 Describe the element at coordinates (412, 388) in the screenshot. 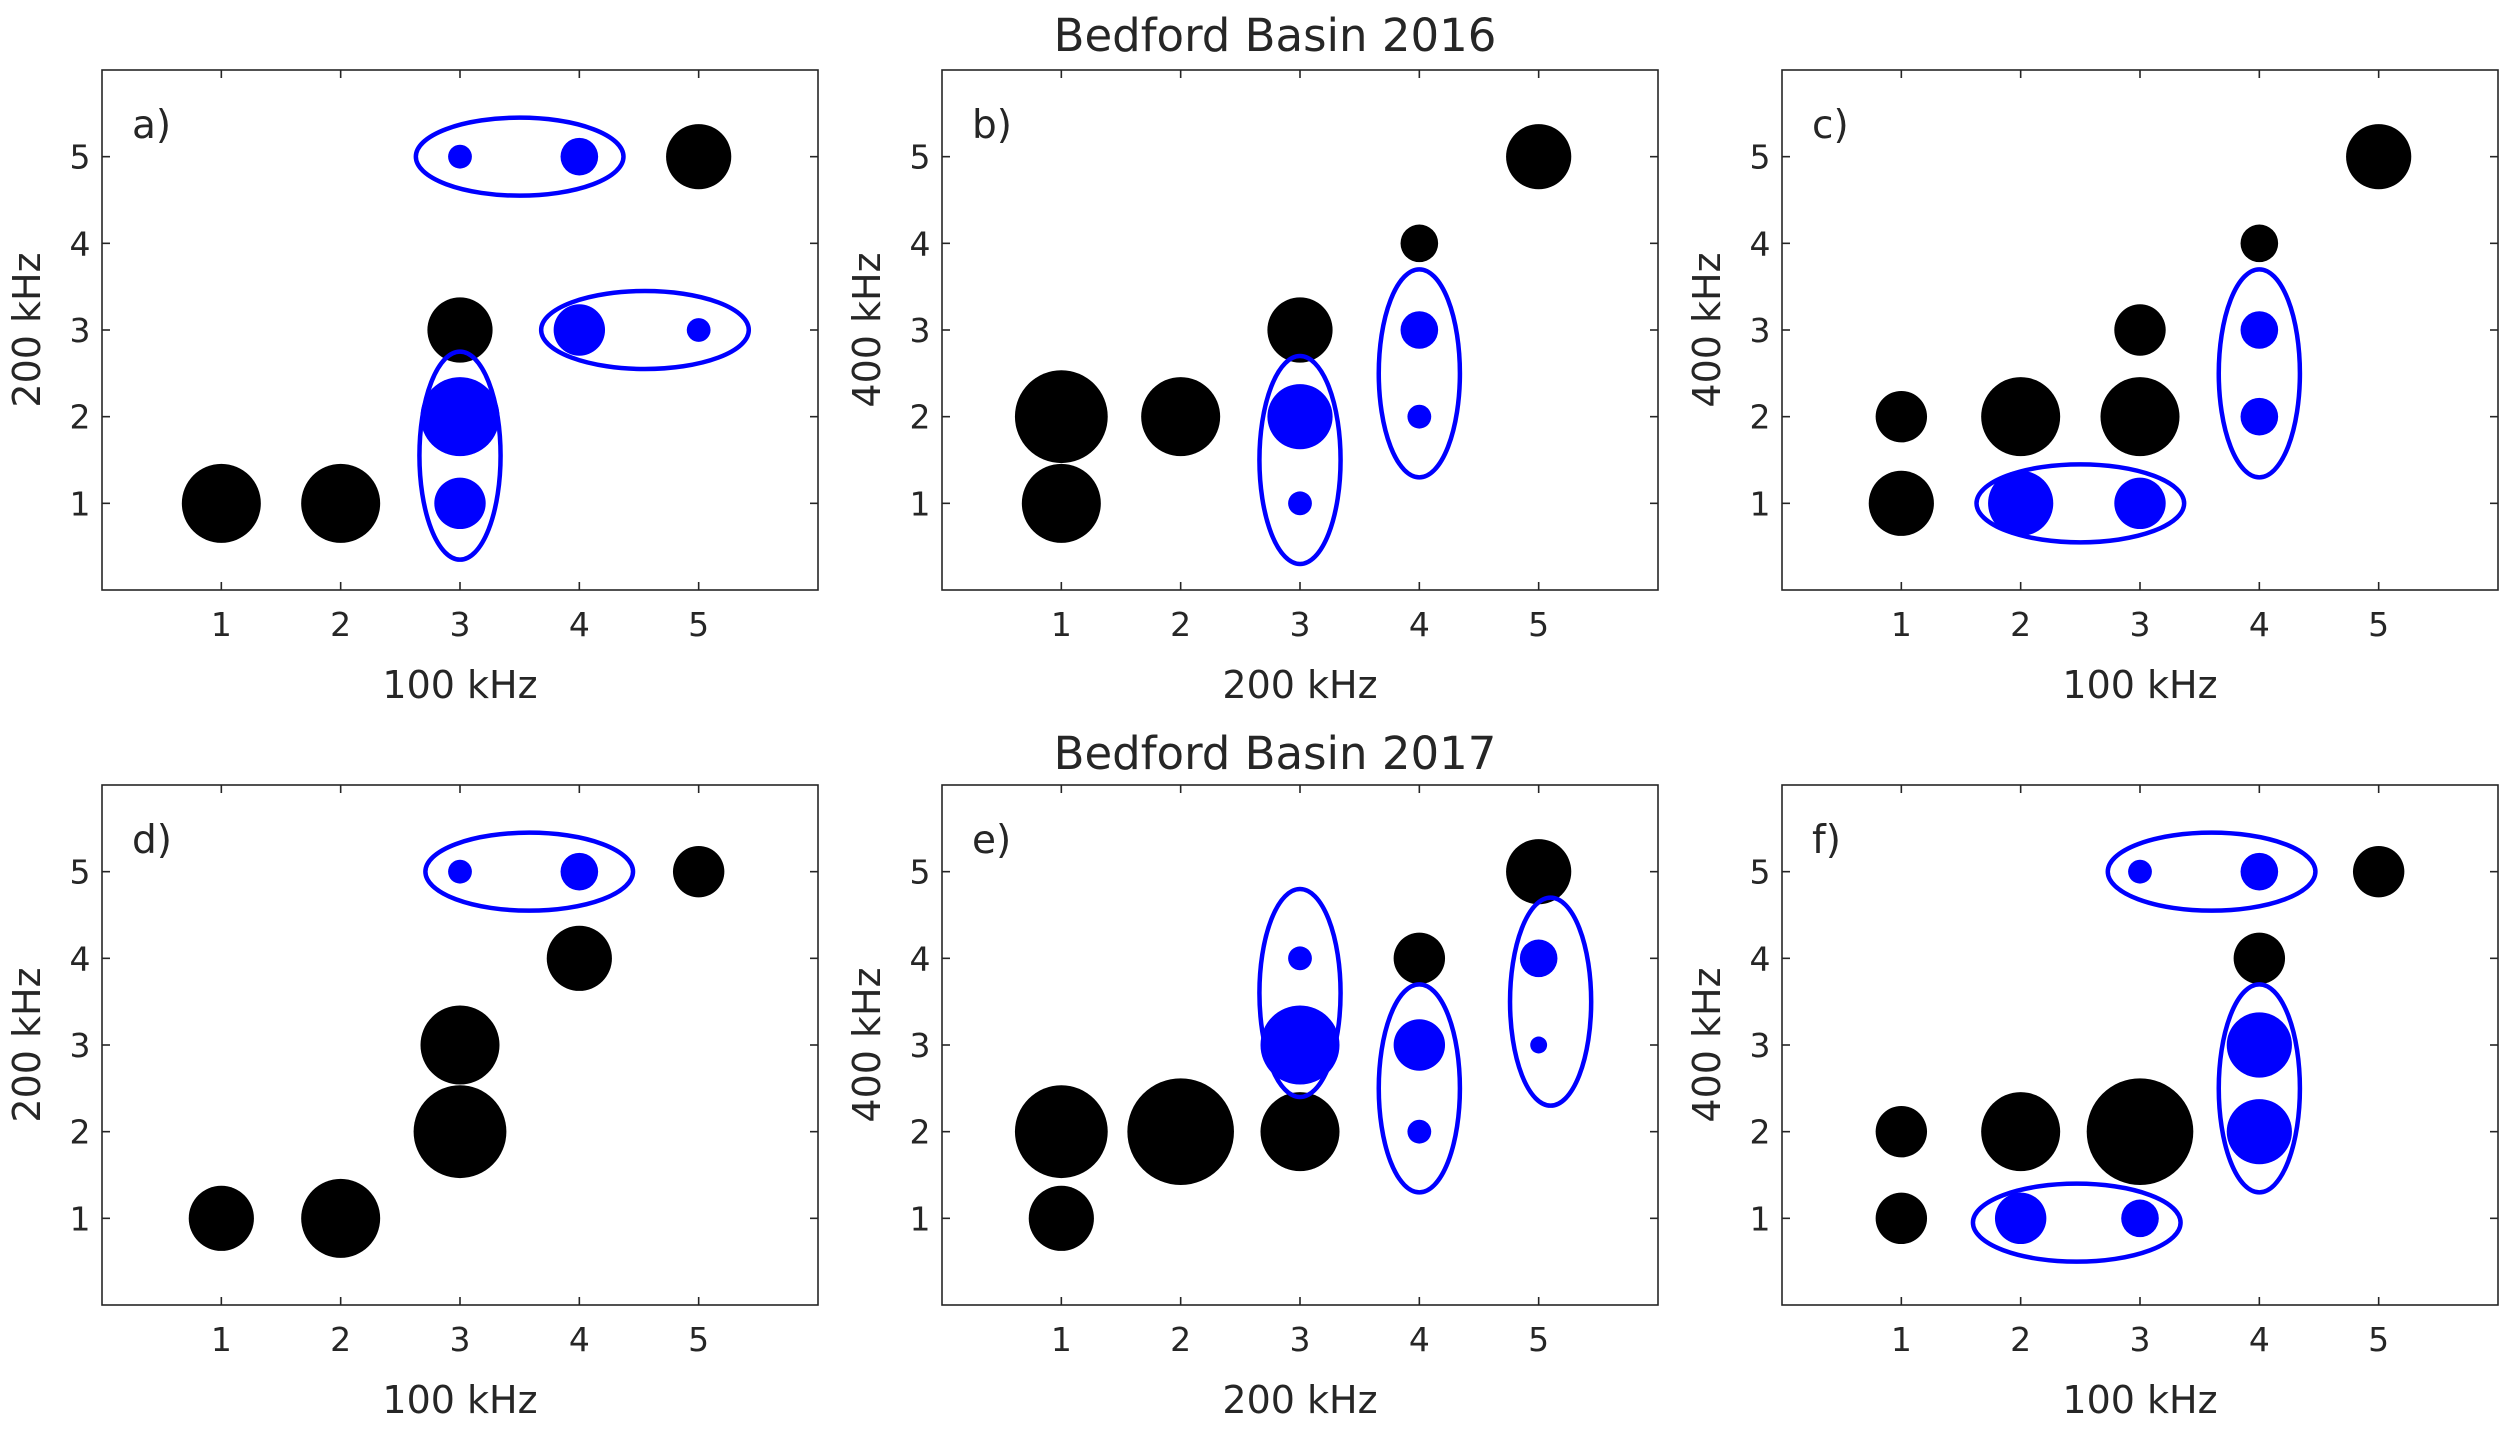

I see `chart-panel: 1 2 3 4 5 1 2 3 4 5 100 kHz 200 kHz a)` at that location.